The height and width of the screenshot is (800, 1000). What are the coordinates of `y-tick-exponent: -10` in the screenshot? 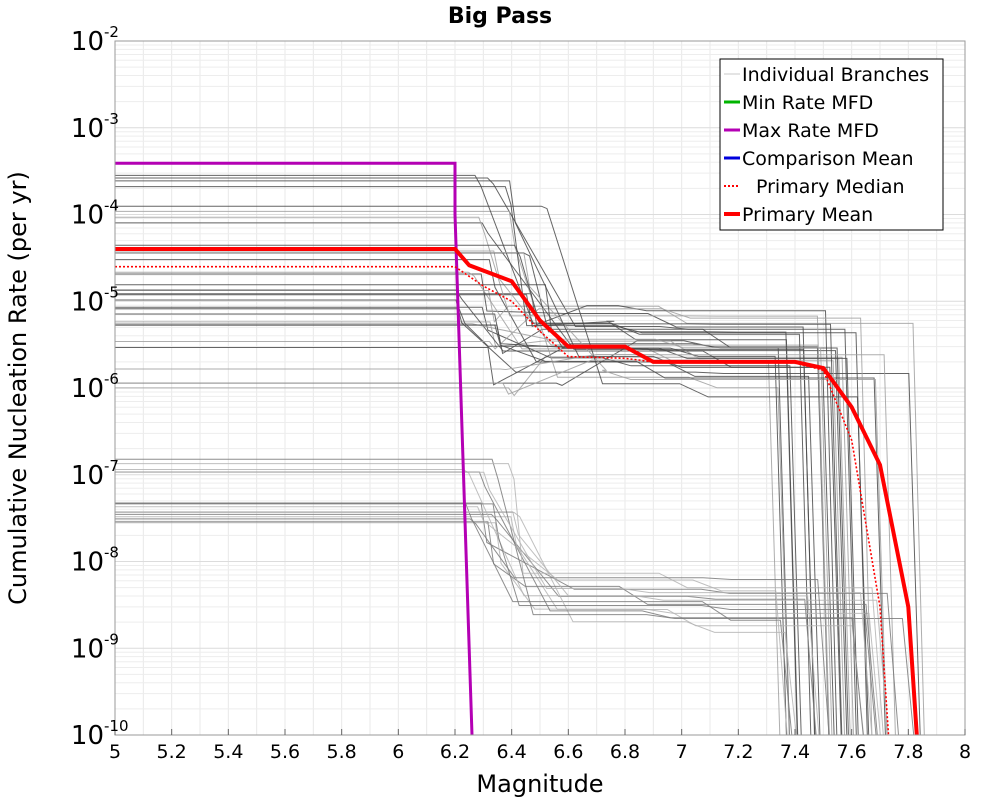 It's located at (116, 726).